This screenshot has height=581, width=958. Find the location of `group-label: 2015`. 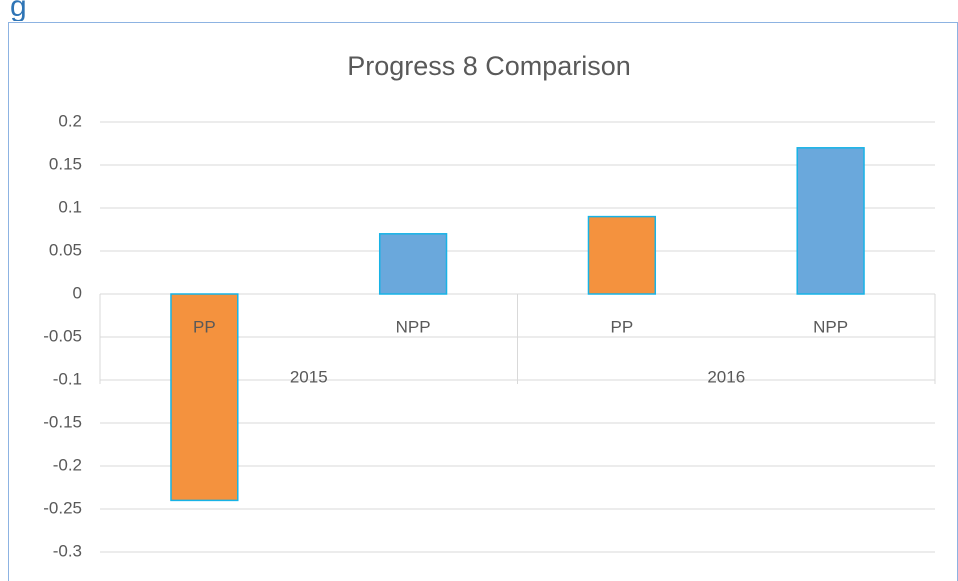

group-label: 2015 is located at coordinates (309, 376).